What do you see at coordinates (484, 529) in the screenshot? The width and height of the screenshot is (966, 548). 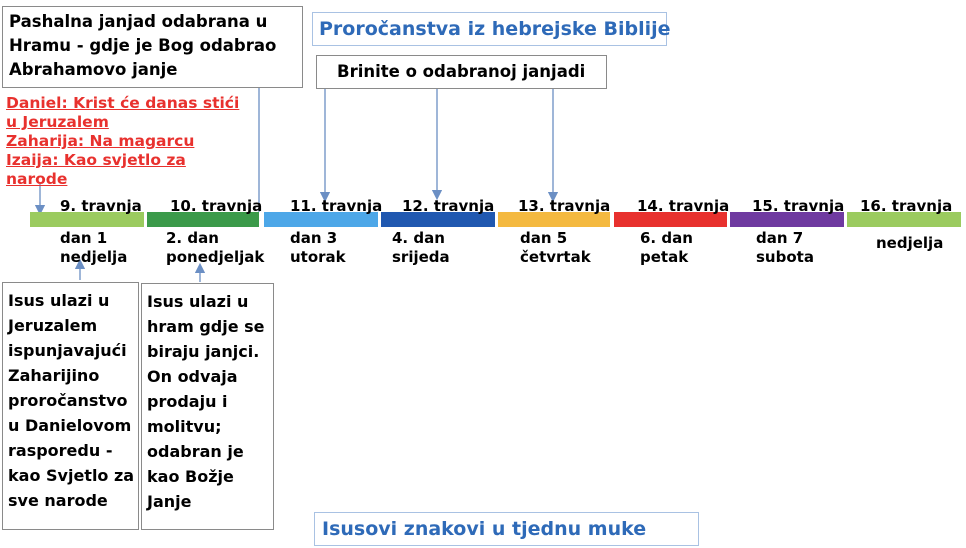 I see `title-bottom: Isusovi znakovi u tjednu muke` at bounding box center [484, 529].